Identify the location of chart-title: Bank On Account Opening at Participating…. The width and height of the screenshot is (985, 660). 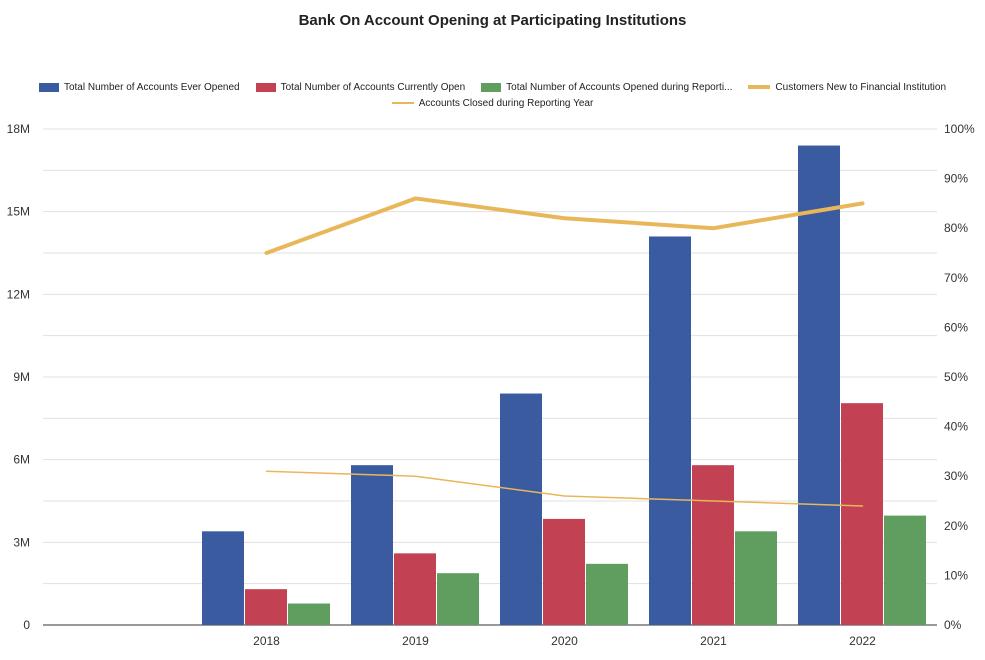
(492, 20).